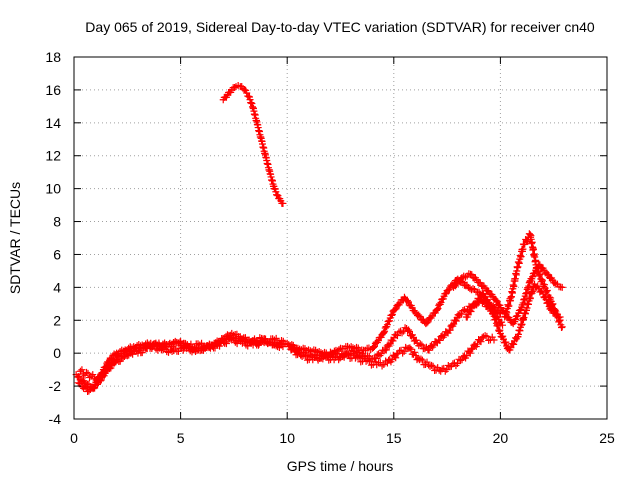 This screenshot has height=485, width=640. What do you see at coordinates (53, 156) in the screenshot?
I see `y-tick-label: 12` at bounding box center [53, 156].